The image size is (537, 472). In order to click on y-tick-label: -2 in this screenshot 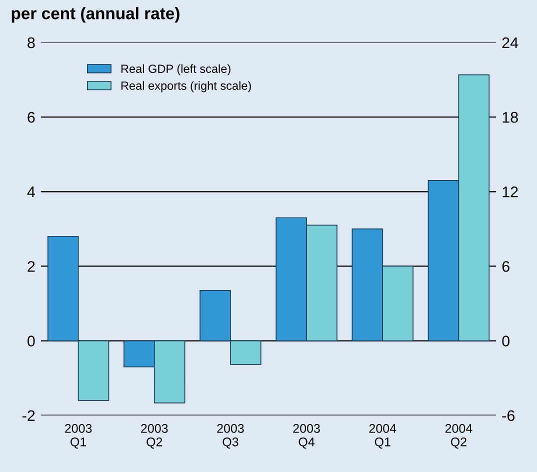, I will do `click(28, 415)`.